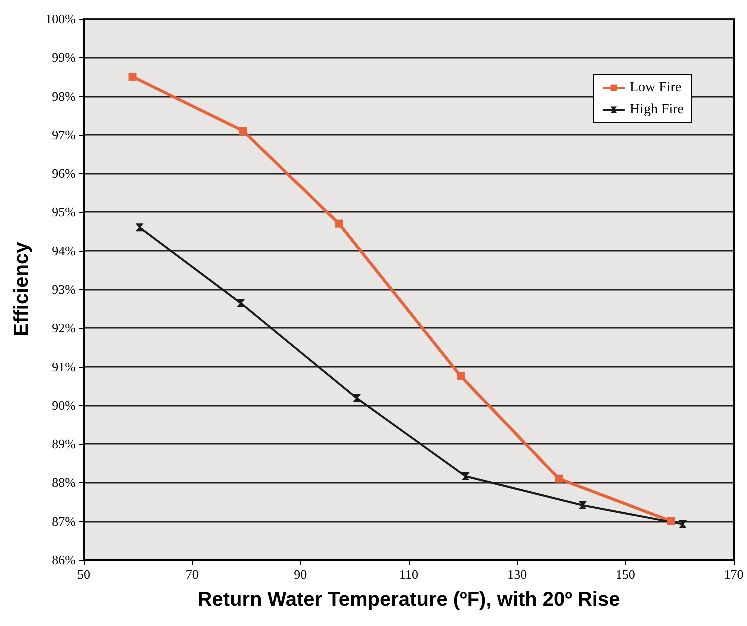  What do you see at coordinates (192, 574) in the screenshot?
I see `x-tick-label: 70` at bounding box center [192, 574].